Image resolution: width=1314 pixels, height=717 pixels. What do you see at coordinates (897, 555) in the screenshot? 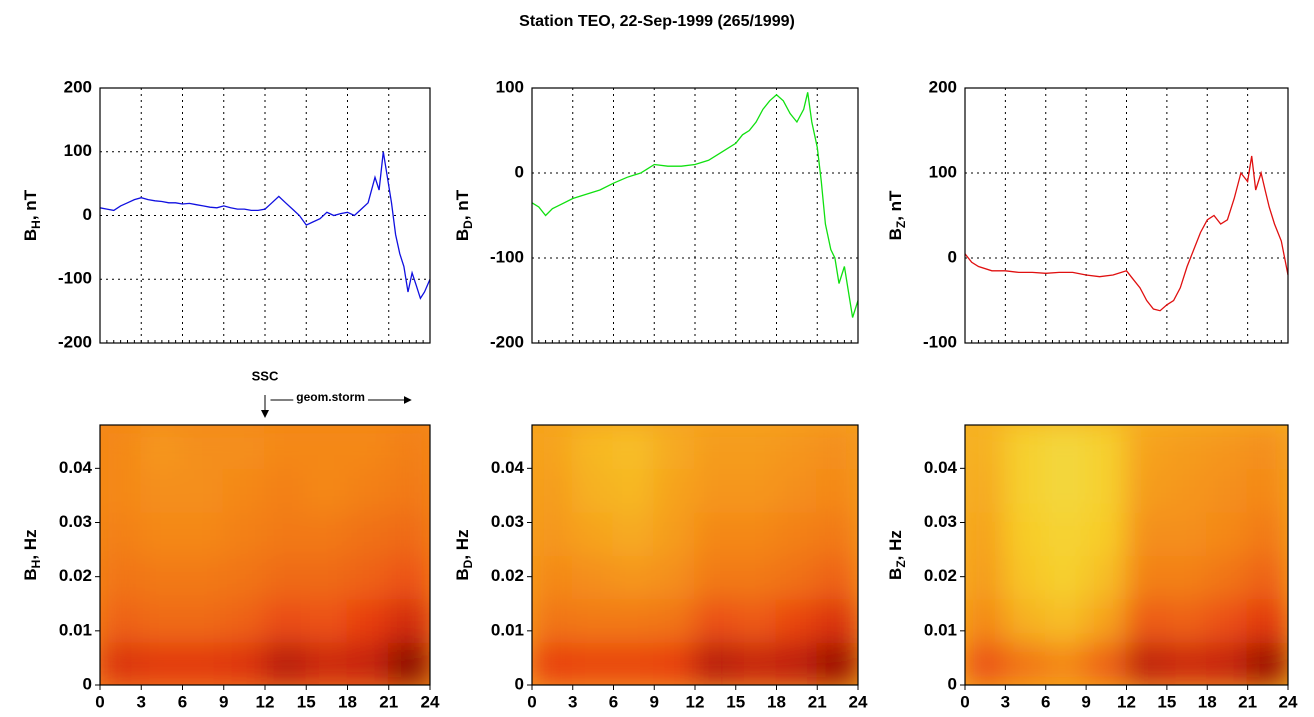
I see `y-axis-label: BZ, Hz` at bounding box center [897, 555].